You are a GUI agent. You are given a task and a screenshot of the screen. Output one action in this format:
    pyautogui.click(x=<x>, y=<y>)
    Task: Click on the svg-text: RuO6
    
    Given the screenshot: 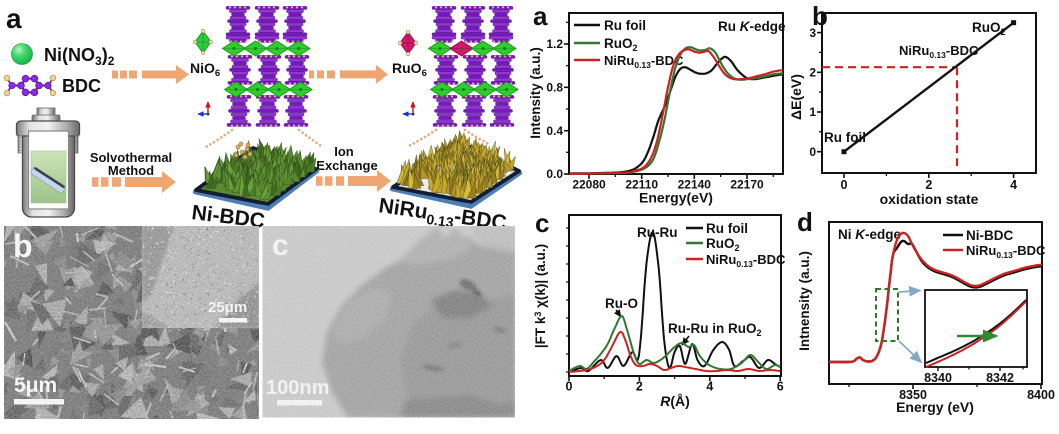 What is the action you would take?
    pyautogui.click(x=409, y=69)
    